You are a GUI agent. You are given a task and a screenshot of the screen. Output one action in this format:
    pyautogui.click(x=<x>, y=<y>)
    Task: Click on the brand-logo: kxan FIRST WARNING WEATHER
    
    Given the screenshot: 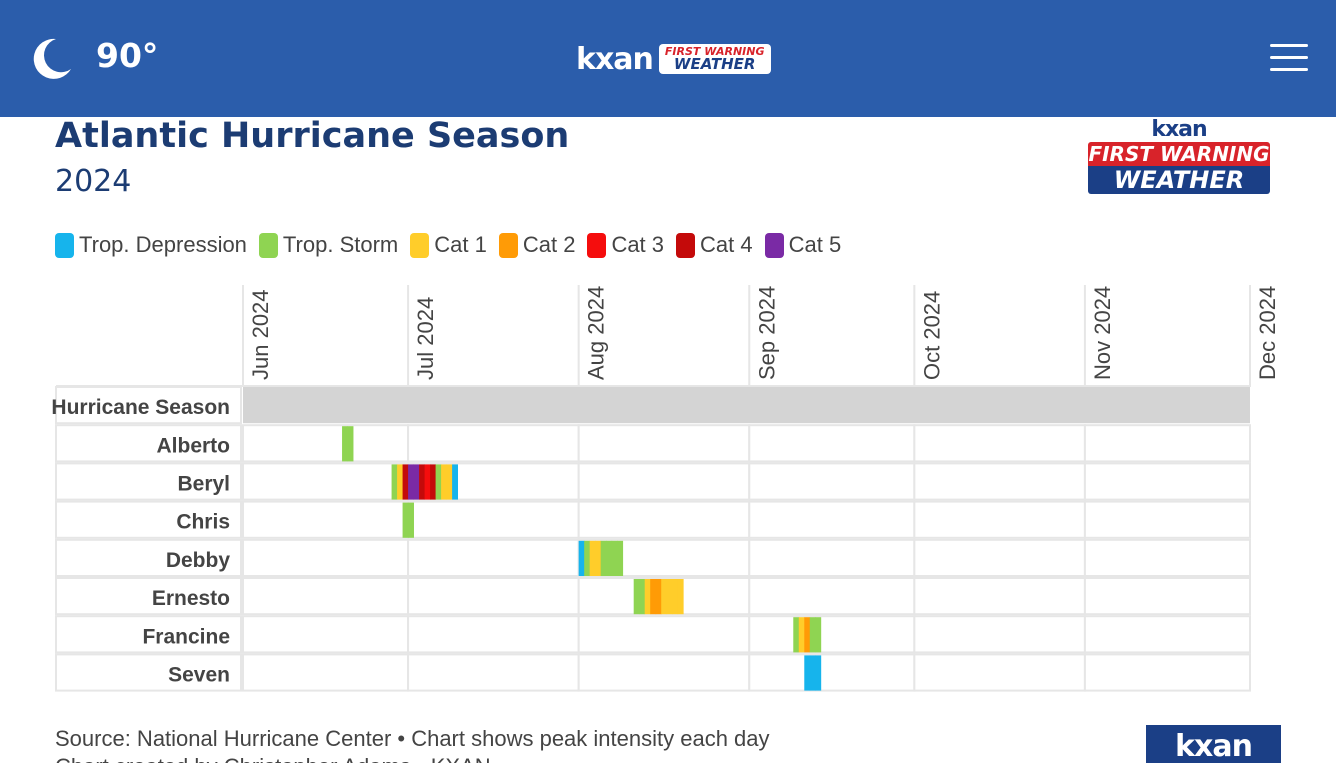 What is the action you would take?
    pyautogui.click(x=673, y=59)
    